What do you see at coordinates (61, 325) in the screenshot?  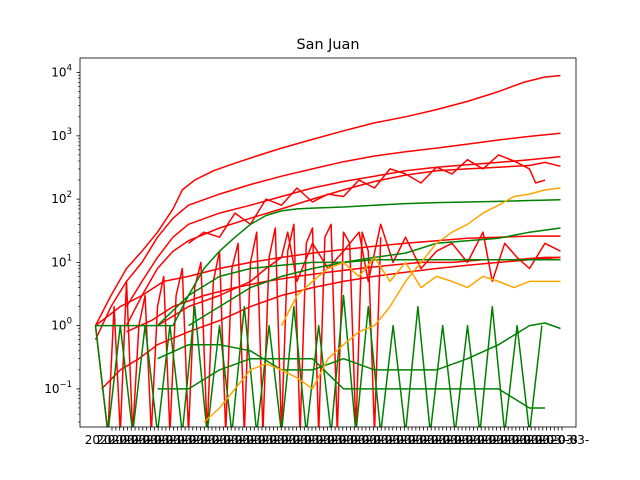 I see `y-tick-label: 10⁰` at bounding box center [61, 325].